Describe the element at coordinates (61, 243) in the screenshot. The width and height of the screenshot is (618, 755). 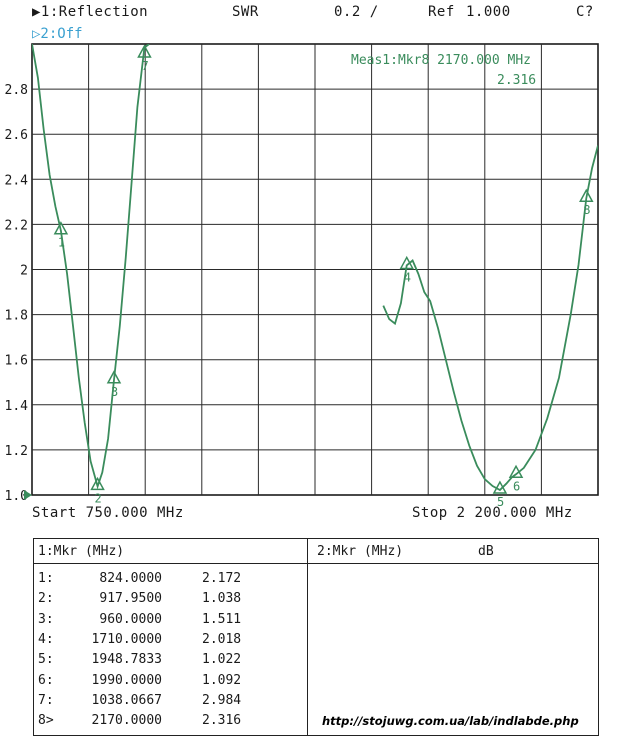
I see `marker-label-1: 1` at that location.